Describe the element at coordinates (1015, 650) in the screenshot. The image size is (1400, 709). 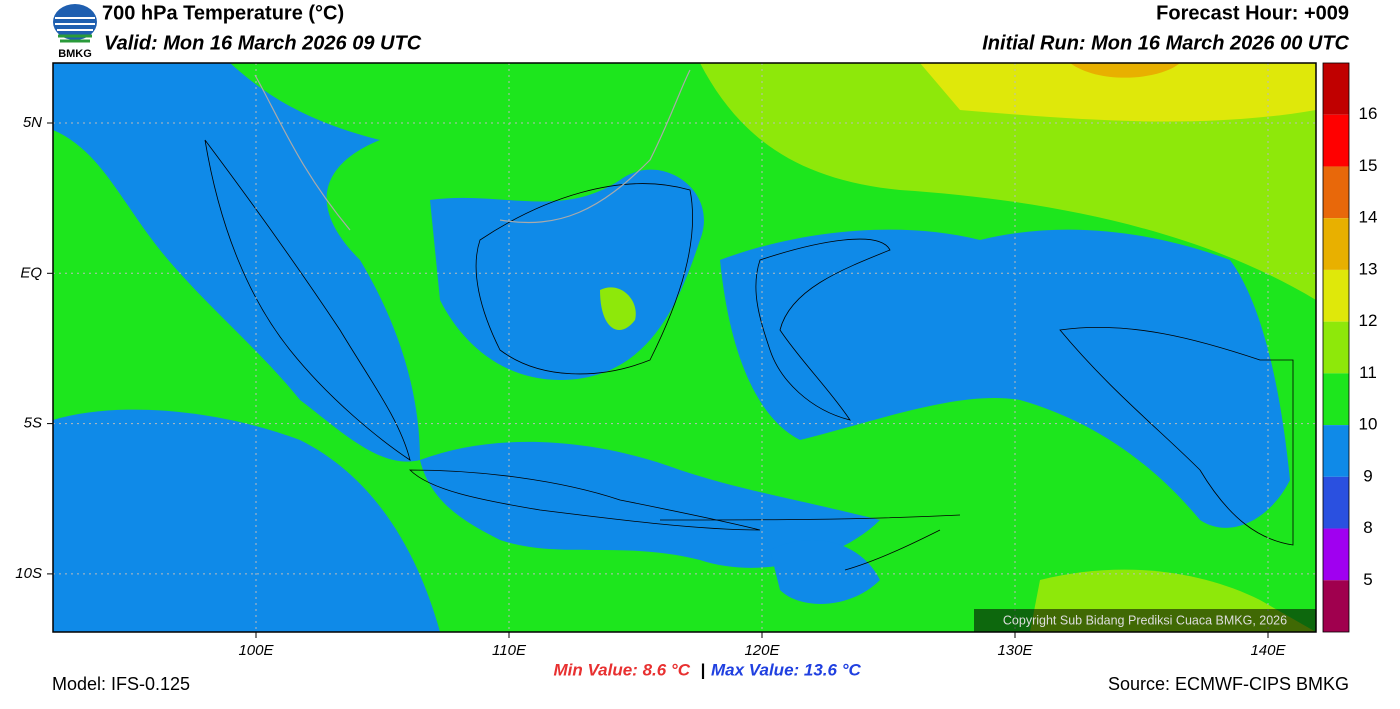
I see `lon-label: 130E` at that location.